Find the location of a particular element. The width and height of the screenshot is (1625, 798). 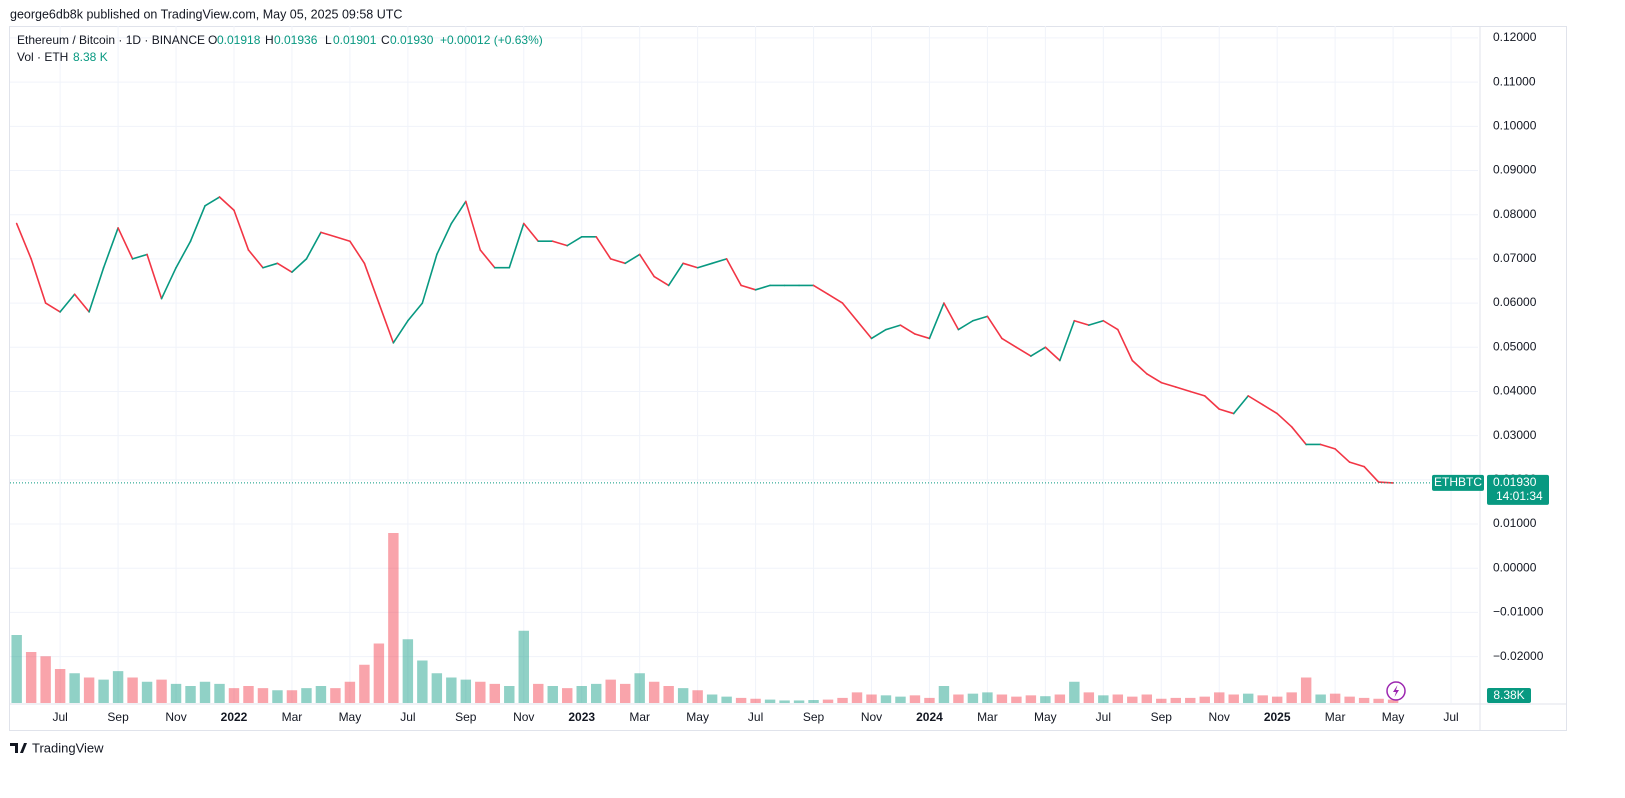

ticker-tag-text: ETHBTC is located at coordinates (1458, 482).